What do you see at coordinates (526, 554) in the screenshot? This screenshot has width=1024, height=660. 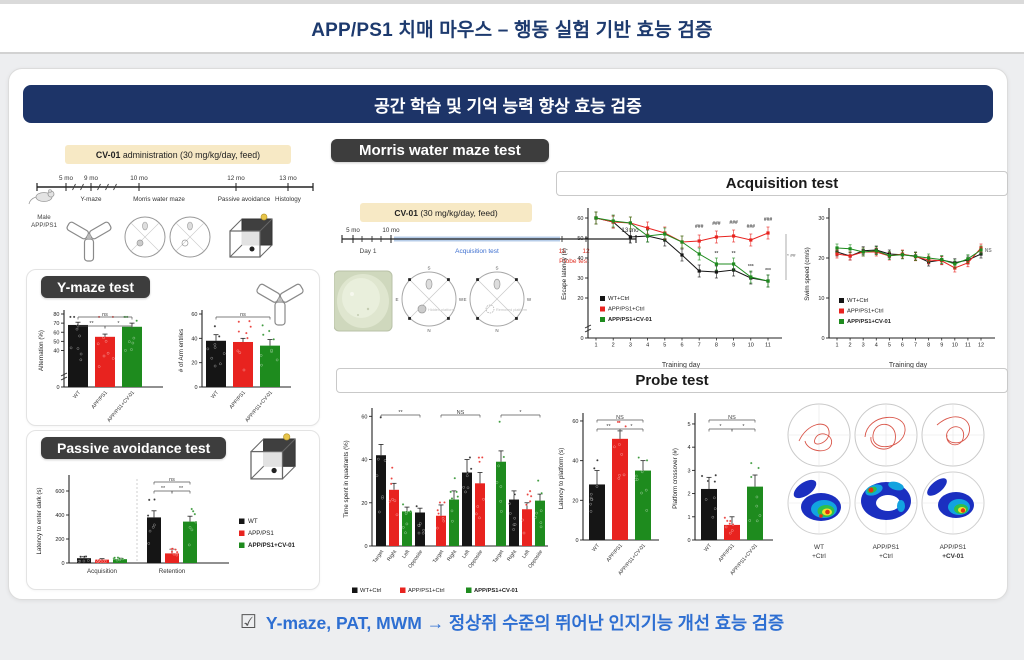 I see `svg-text: Left` at bounding box center [526, 554].